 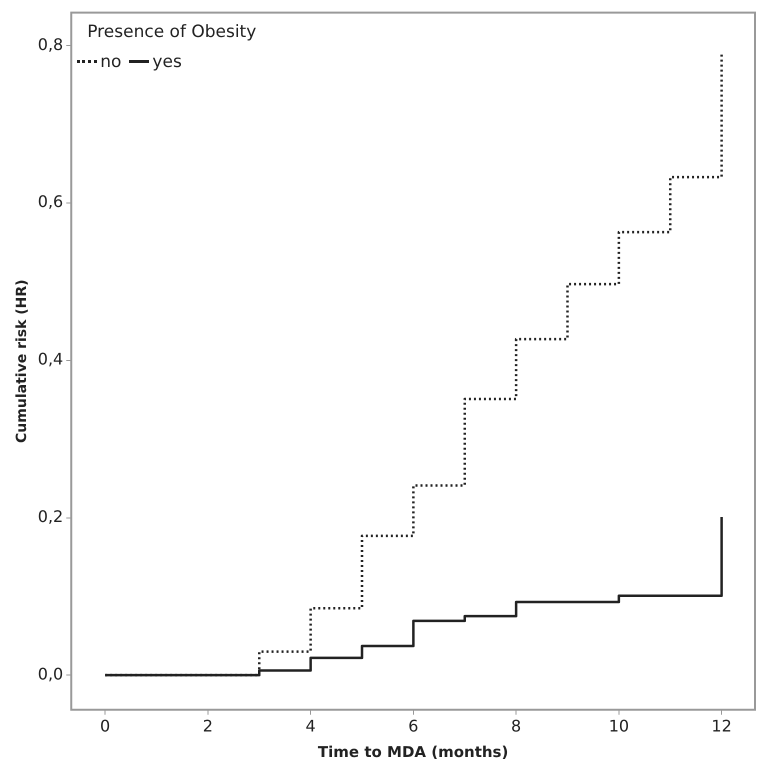 What do you see at coordinates (51, 44) in the screenshot?
I see `y-tick-label: 0,8` at bounding box center [51, 44].